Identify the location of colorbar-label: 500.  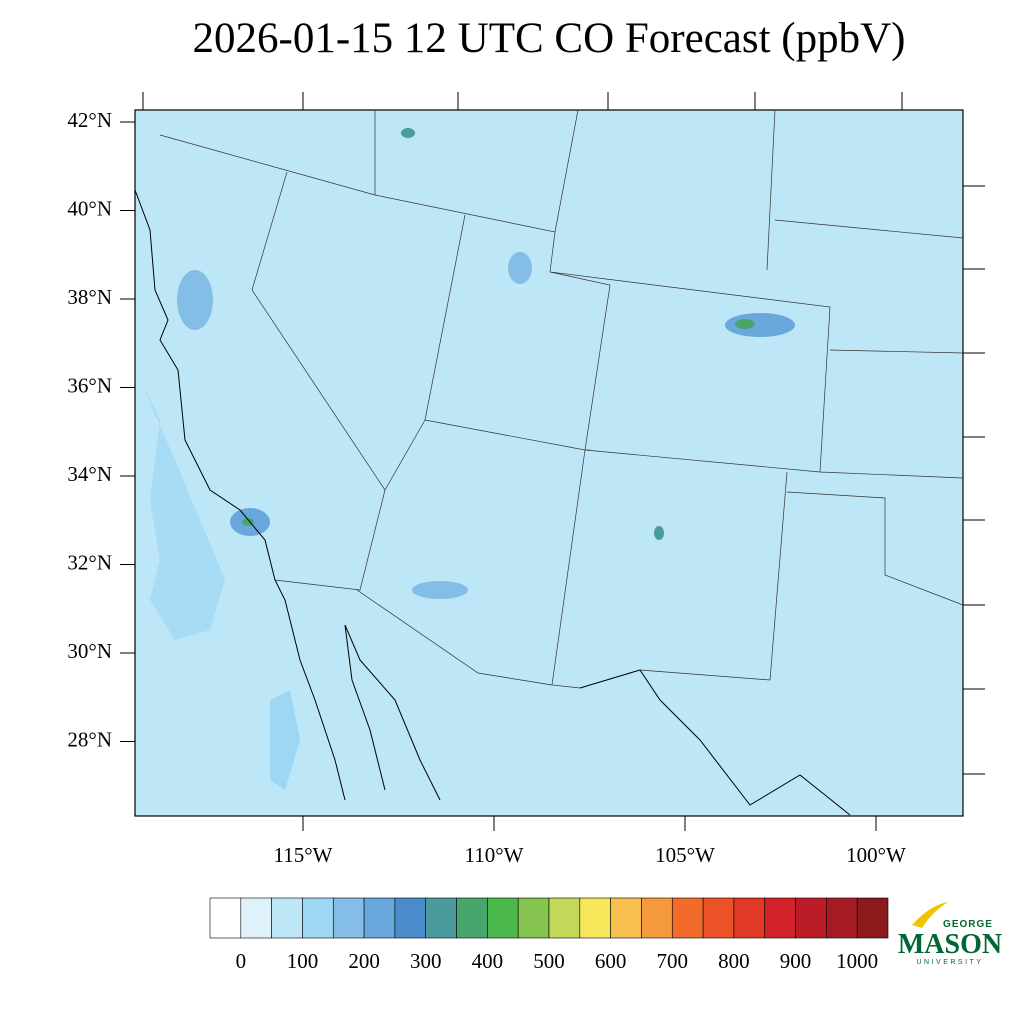
(549, 961).